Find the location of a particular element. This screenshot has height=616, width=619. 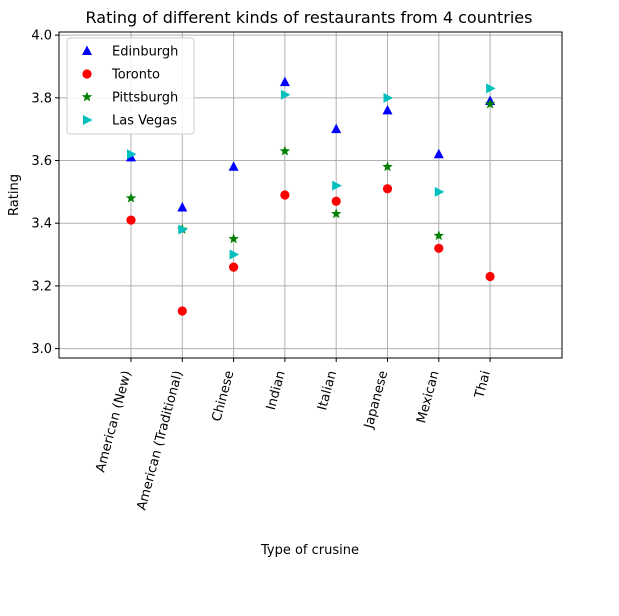

legend-label: Pittsburgh is located at coordinates (145, 98).